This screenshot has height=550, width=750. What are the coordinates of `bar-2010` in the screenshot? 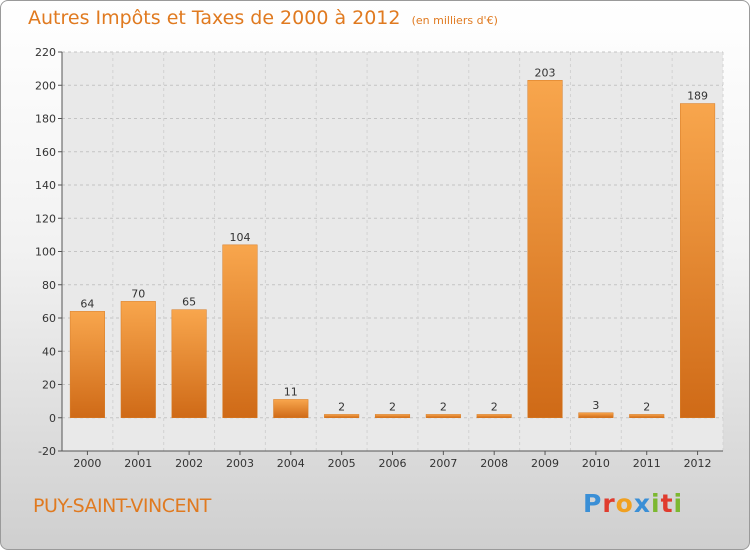 It's located at (596, 415).